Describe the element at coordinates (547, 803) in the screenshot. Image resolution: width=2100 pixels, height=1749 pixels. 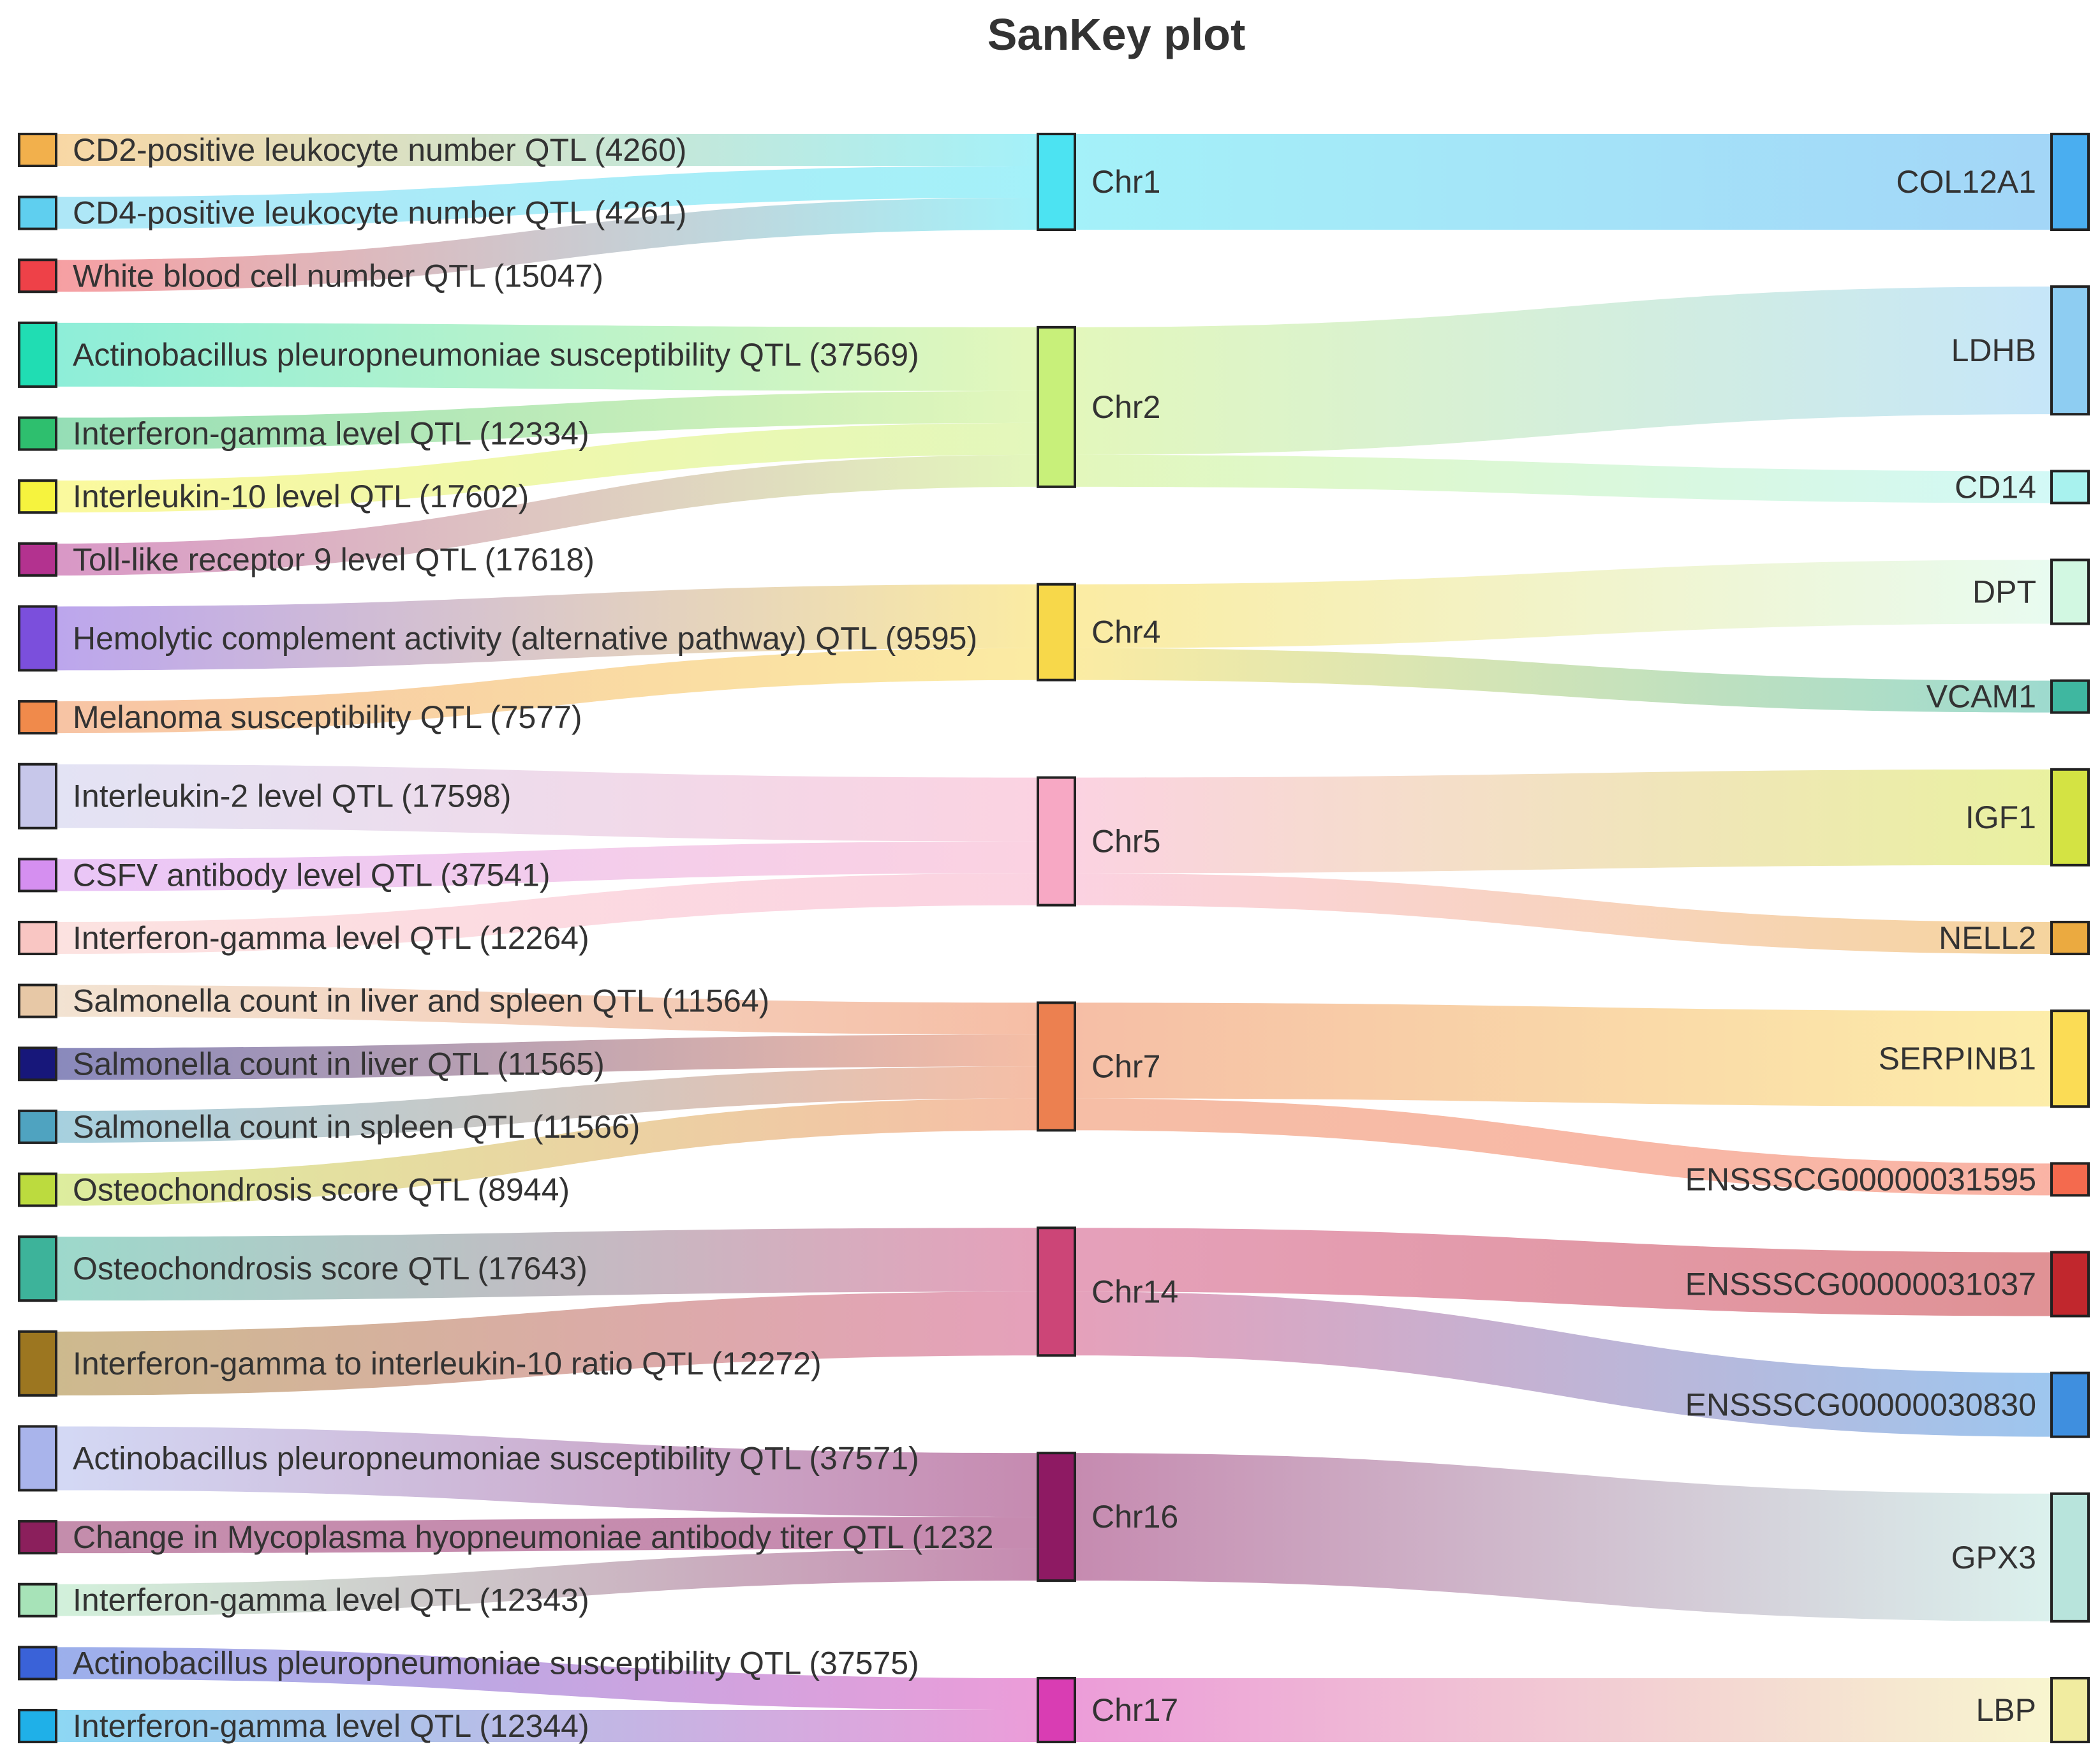
I see `sankey-link-q10-c5` at that location.